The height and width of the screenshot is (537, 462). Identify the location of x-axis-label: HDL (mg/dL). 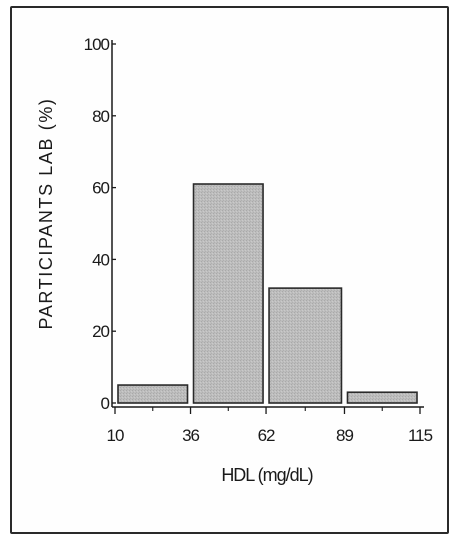
(266, 475).